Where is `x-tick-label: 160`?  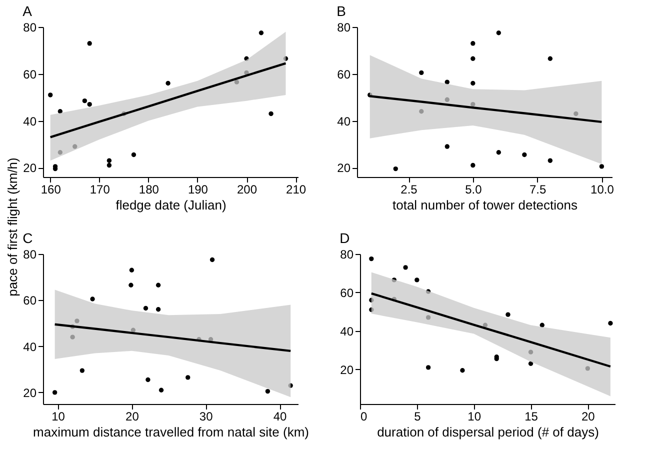
x-tick-label: 160 is located at coordinates (51, 189).